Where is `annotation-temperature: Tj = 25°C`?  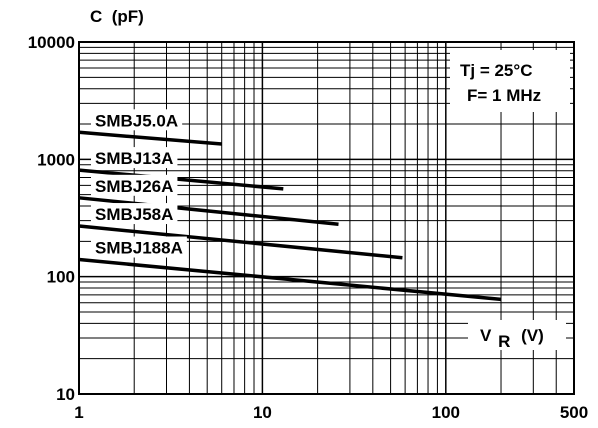
annotation-temperature: Tj = 25°C is located at coordinates (496, 70).